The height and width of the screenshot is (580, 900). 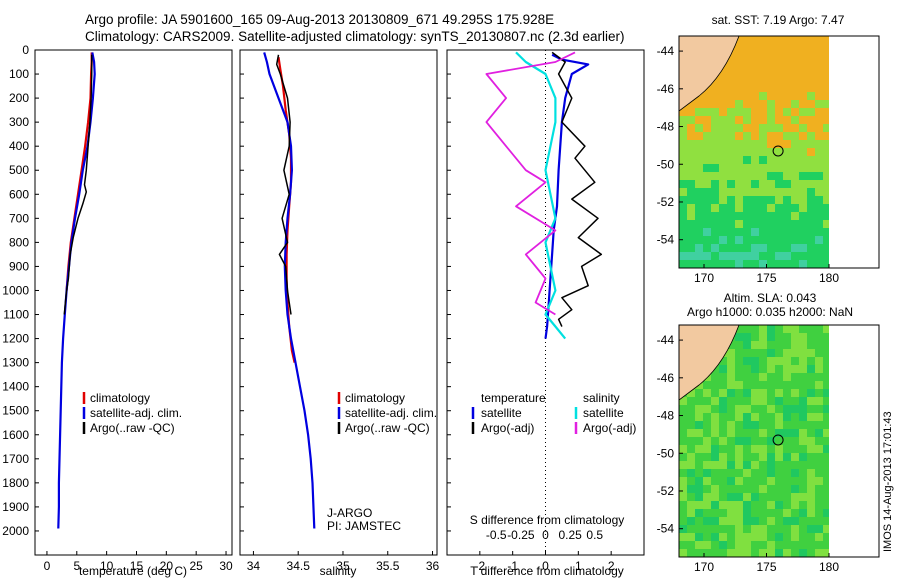 What do you see at coordinates (16, 315) in the screenshot?
I see `depth-tick-label: 1100` at bounding box center [16, 315].